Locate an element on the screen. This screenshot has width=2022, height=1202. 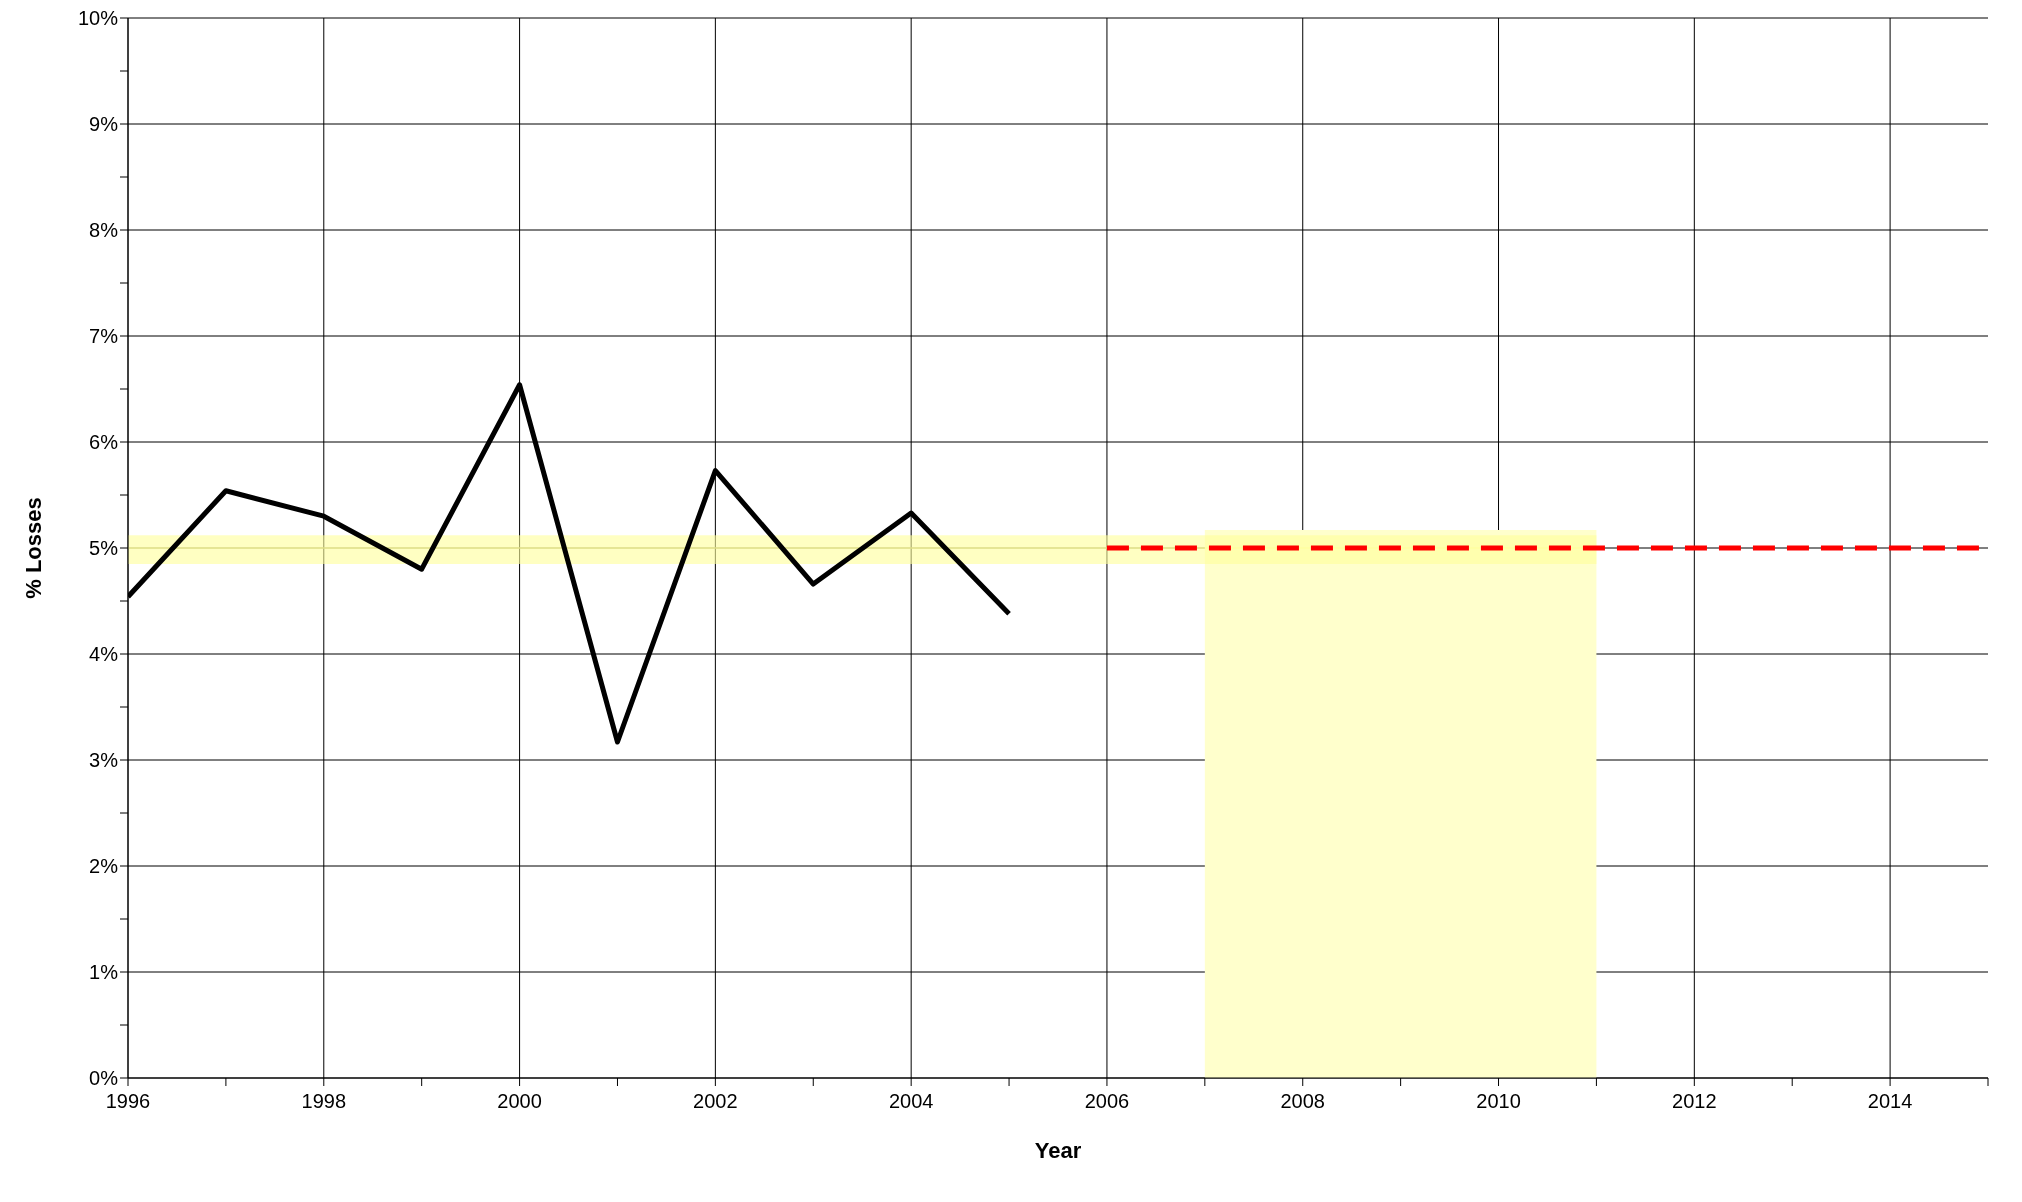
y-tick-label: 2% is located at coordinates (104, 866).